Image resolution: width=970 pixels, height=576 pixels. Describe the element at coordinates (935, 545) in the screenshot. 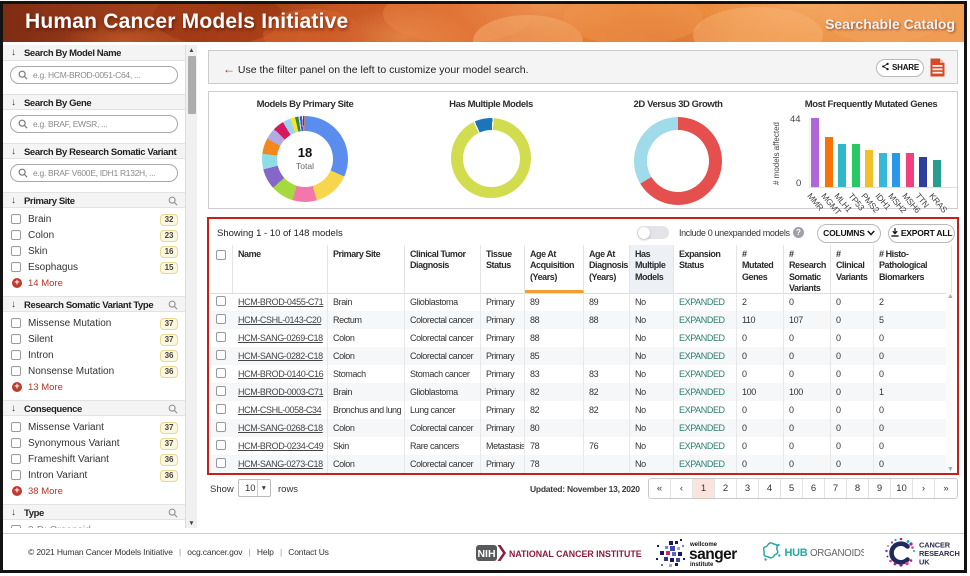

I see `svg-text: CANCER` at that location.